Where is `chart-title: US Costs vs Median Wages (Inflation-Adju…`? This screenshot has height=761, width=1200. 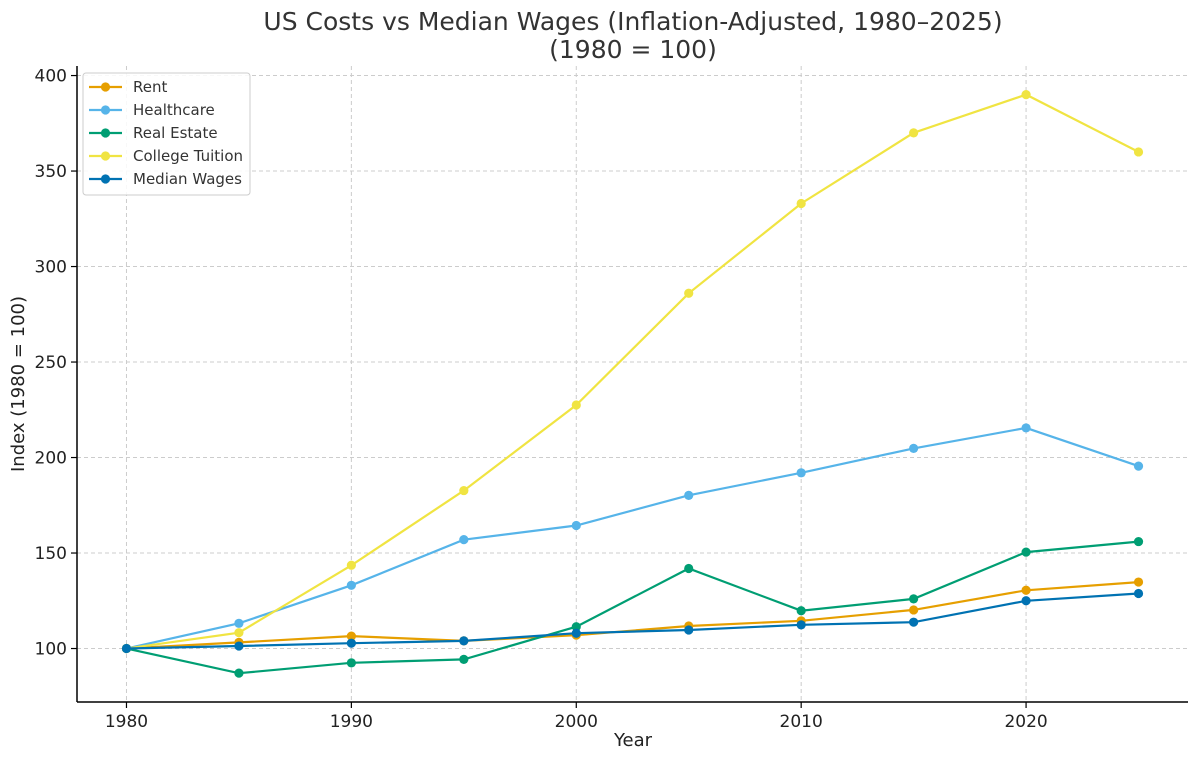
chart-title: US Costs vs Median Wages (Inflation-Adju… is located at coordinates (632, 21).